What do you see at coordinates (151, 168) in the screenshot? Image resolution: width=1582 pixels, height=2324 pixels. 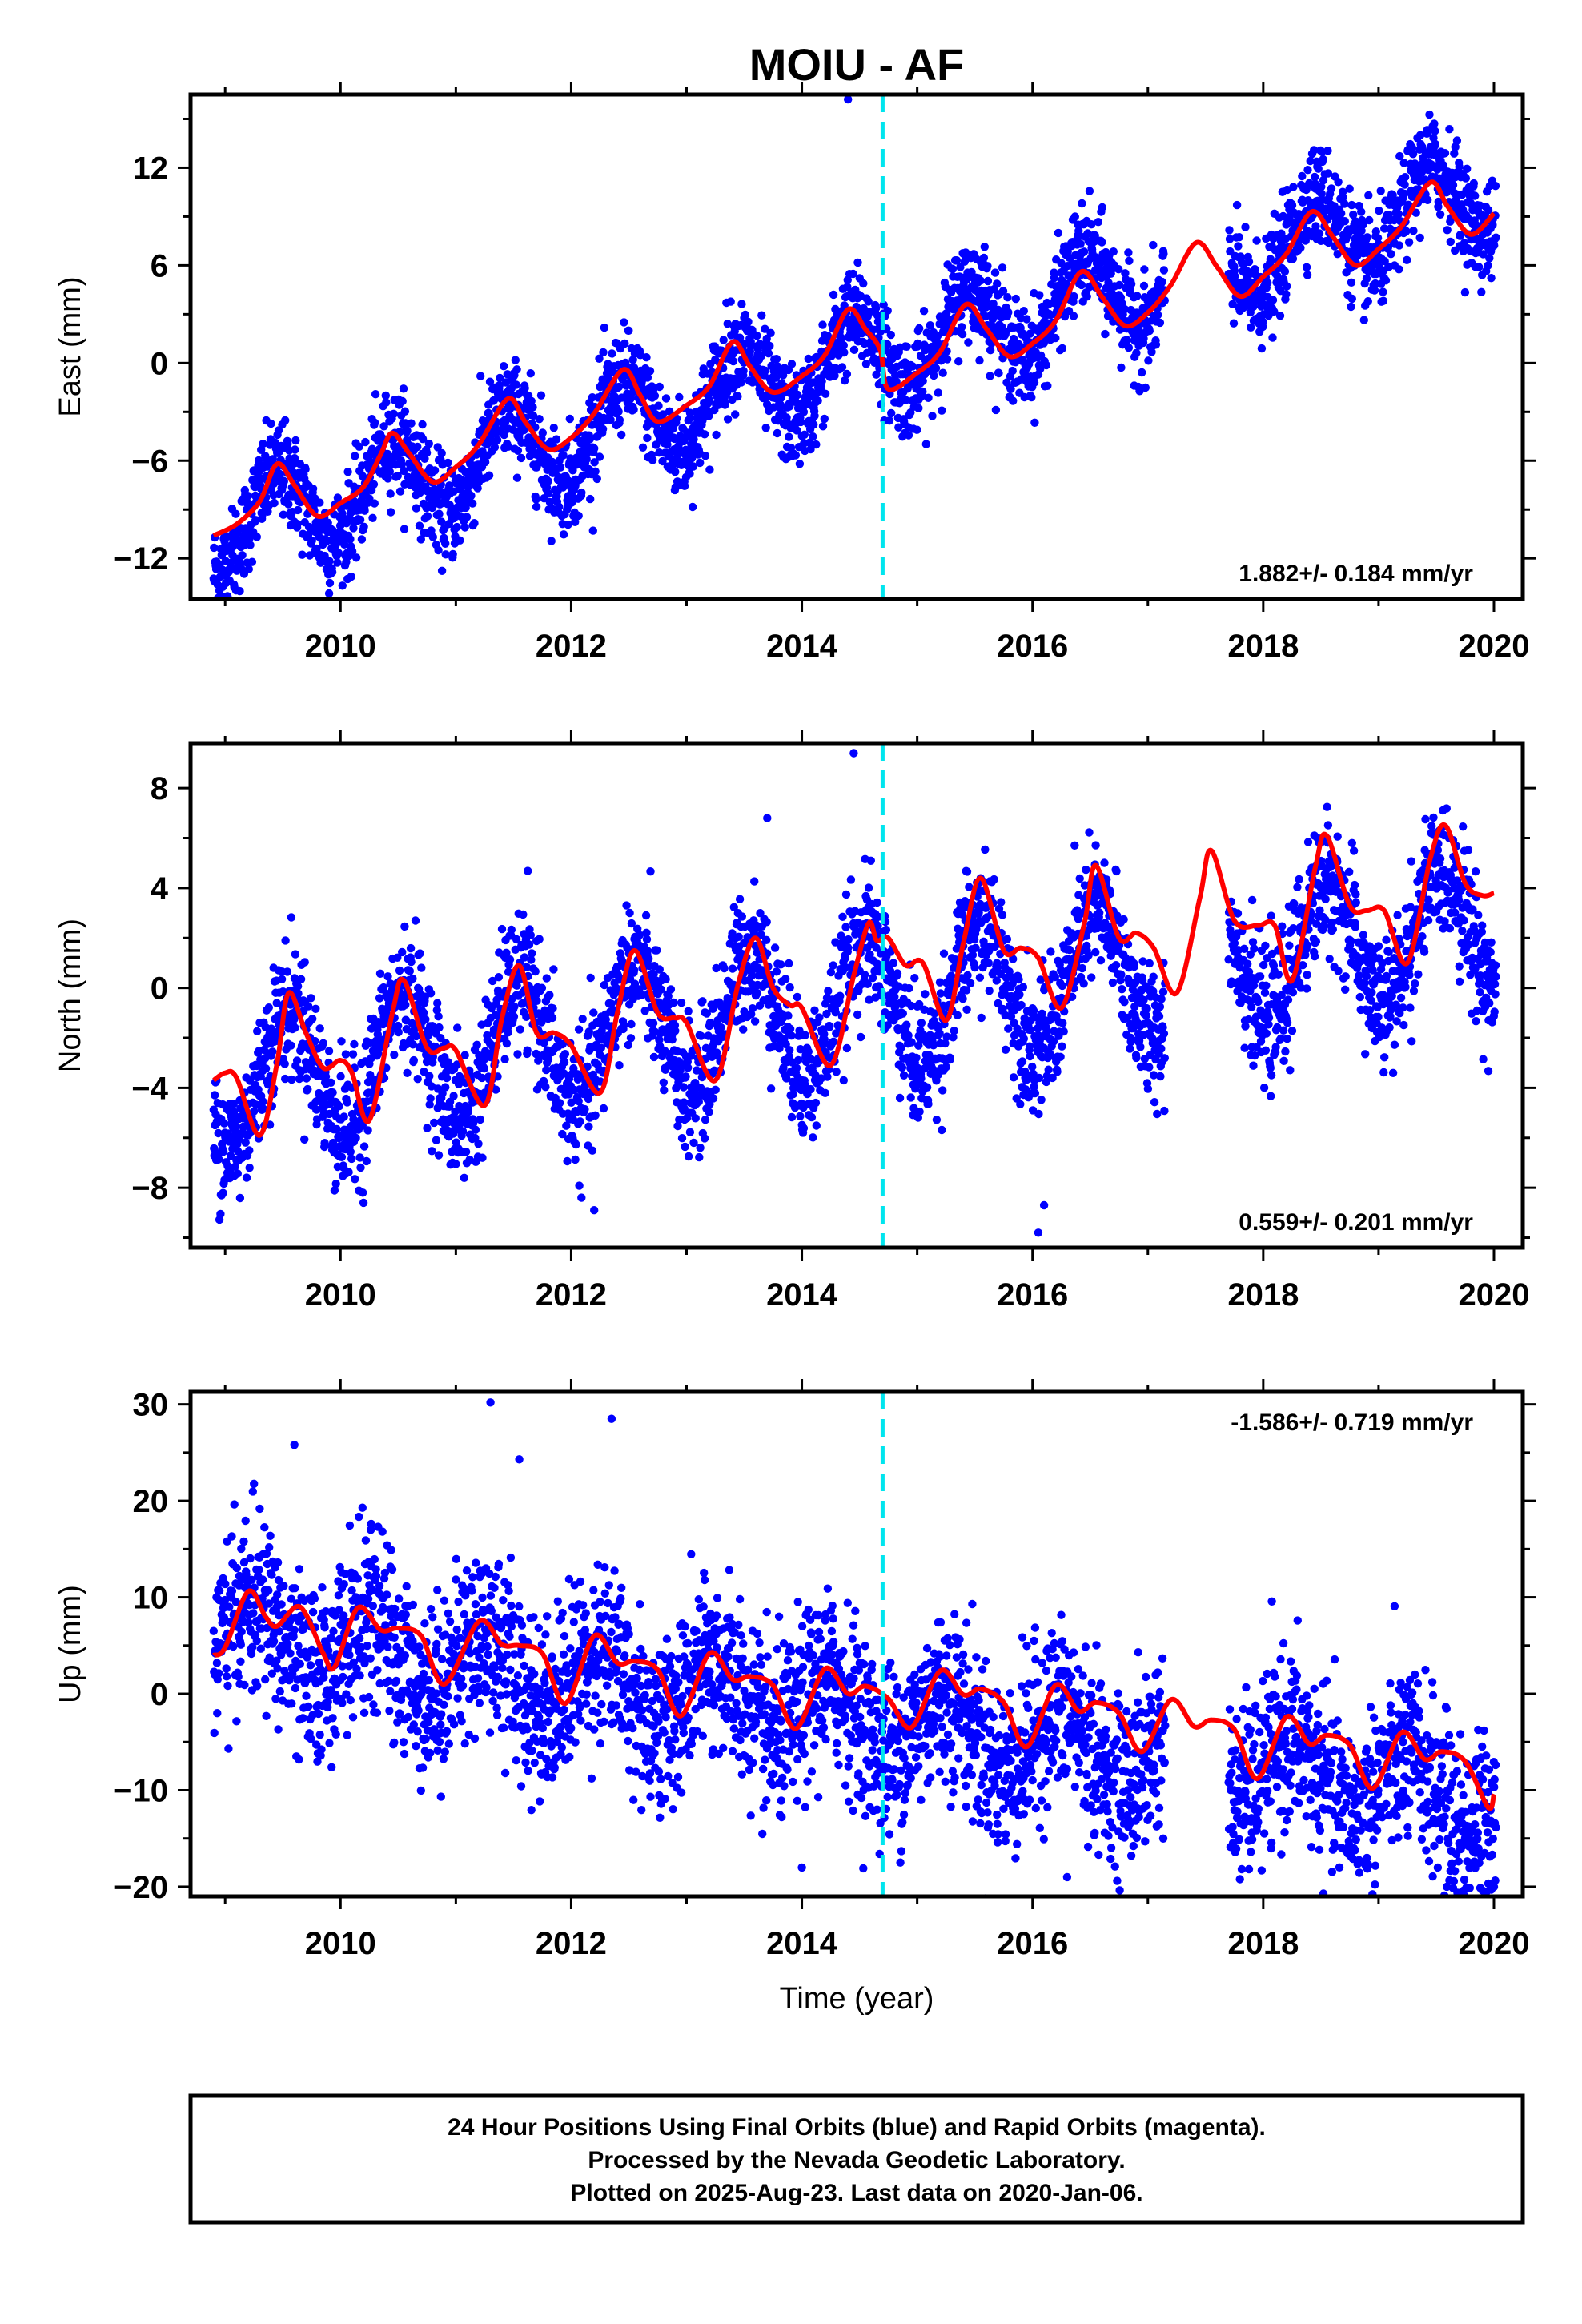 I see `east-y-tick-label: 12` at bounding box center [151, 168].